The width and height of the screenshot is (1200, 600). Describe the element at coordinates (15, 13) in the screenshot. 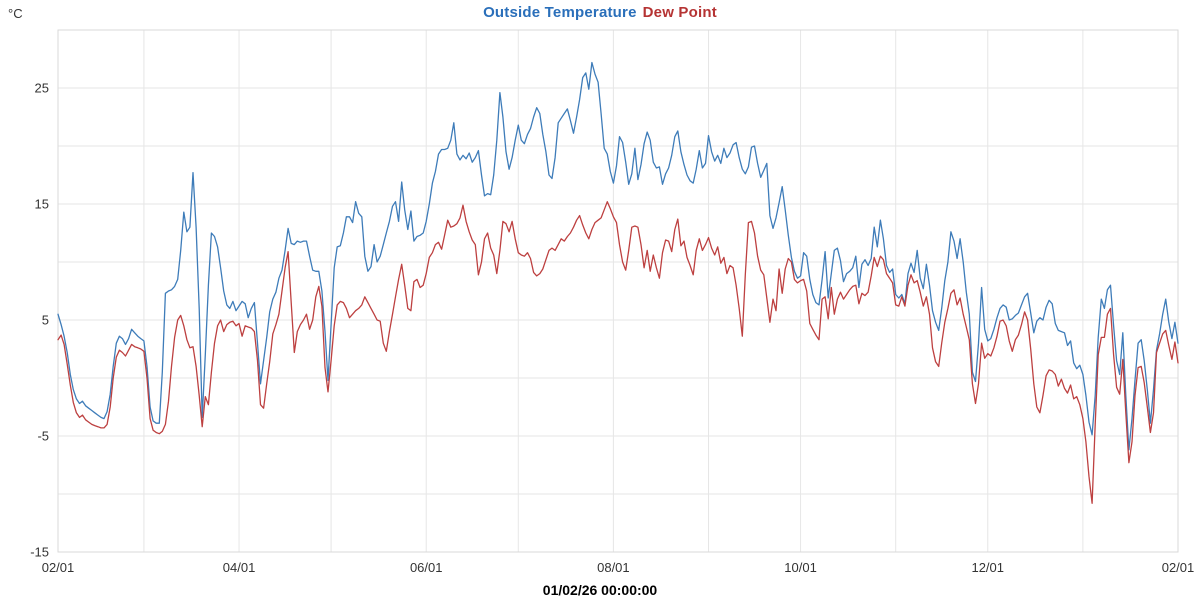

I see `y-axis-unit-label: °C` at that location.